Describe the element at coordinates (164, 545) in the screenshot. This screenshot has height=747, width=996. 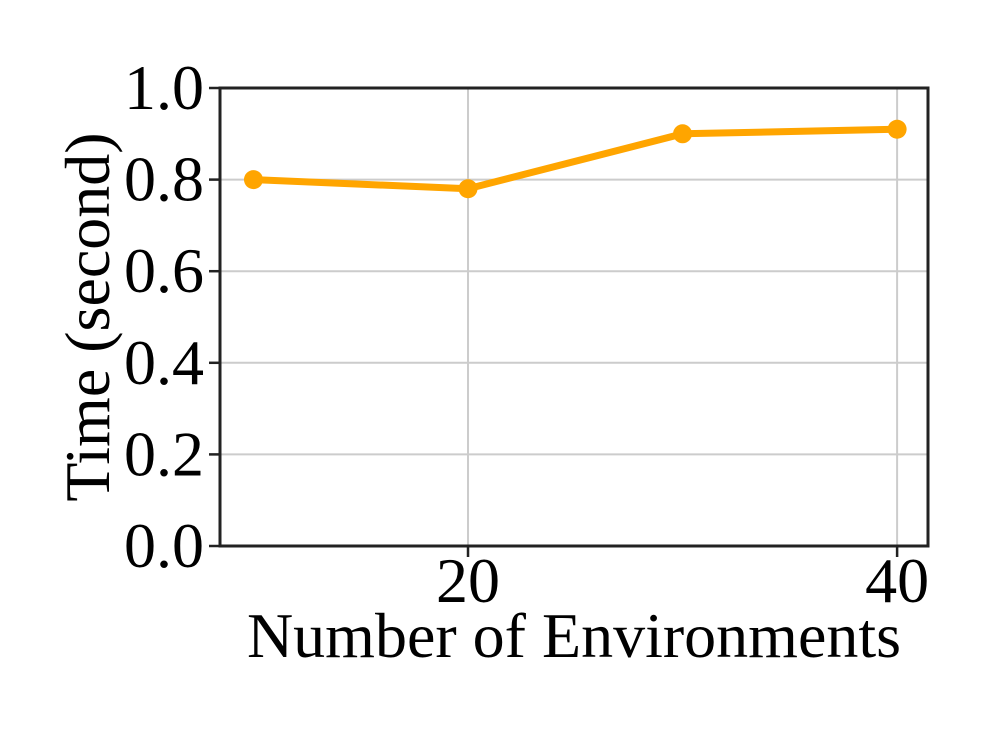
I see `y-tick-label: 0.0` at that location.